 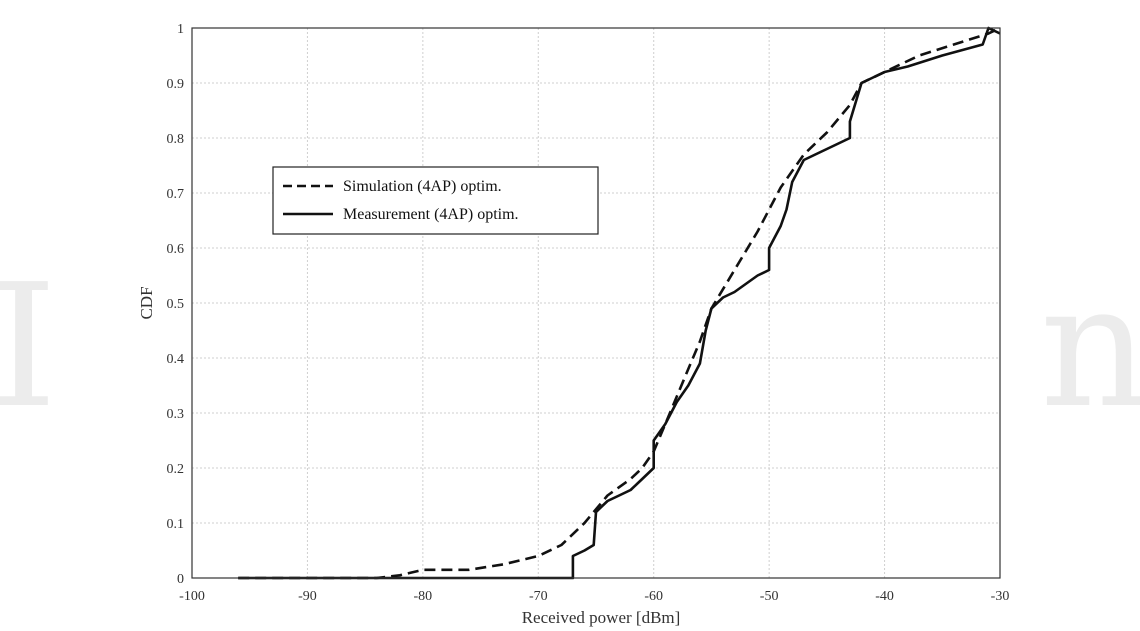 I want to click on x-tick-label: -70, so click(x=538, y=596).